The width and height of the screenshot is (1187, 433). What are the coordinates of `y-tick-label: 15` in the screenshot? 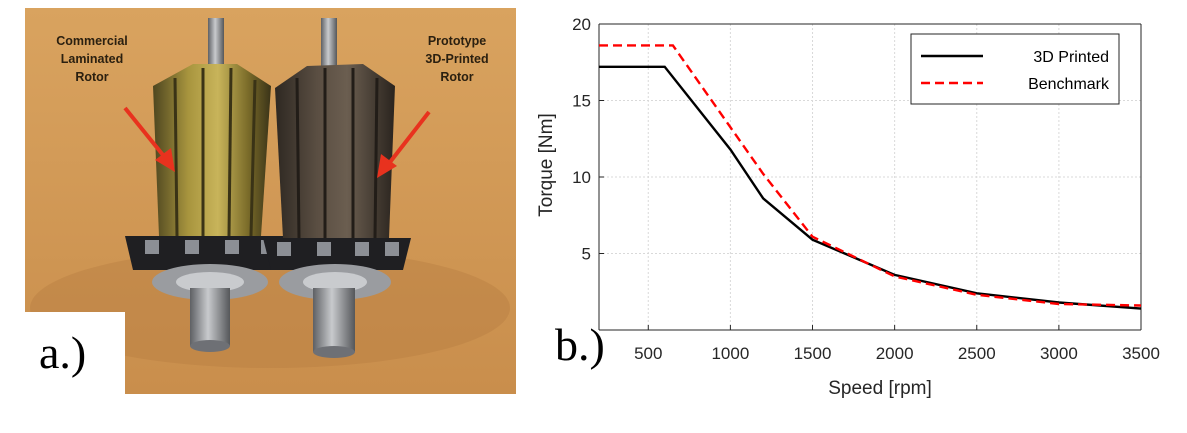 It's located at (581, 101).